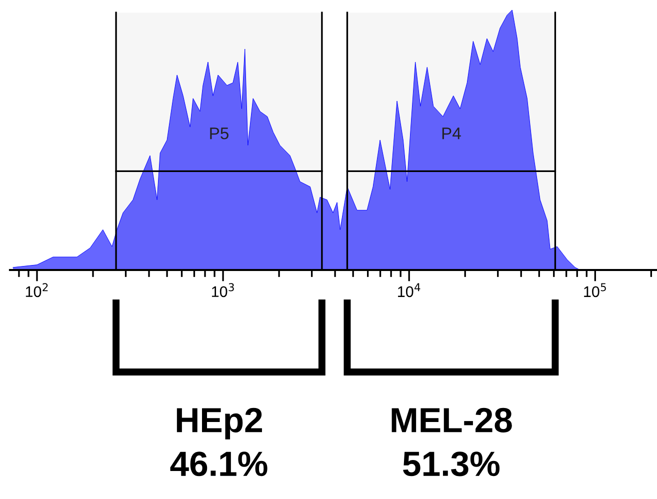 Image resolution: width=657 pixels, height=499 pixels. I want to click on x-tick-label: 10$^{3}$, so click(223, 290).